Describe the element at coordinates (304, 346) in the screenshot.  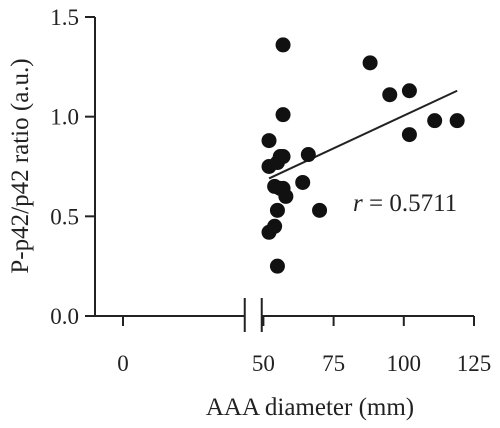
I see `x-axis-ticks: 0 50 75 100 125` at that location.